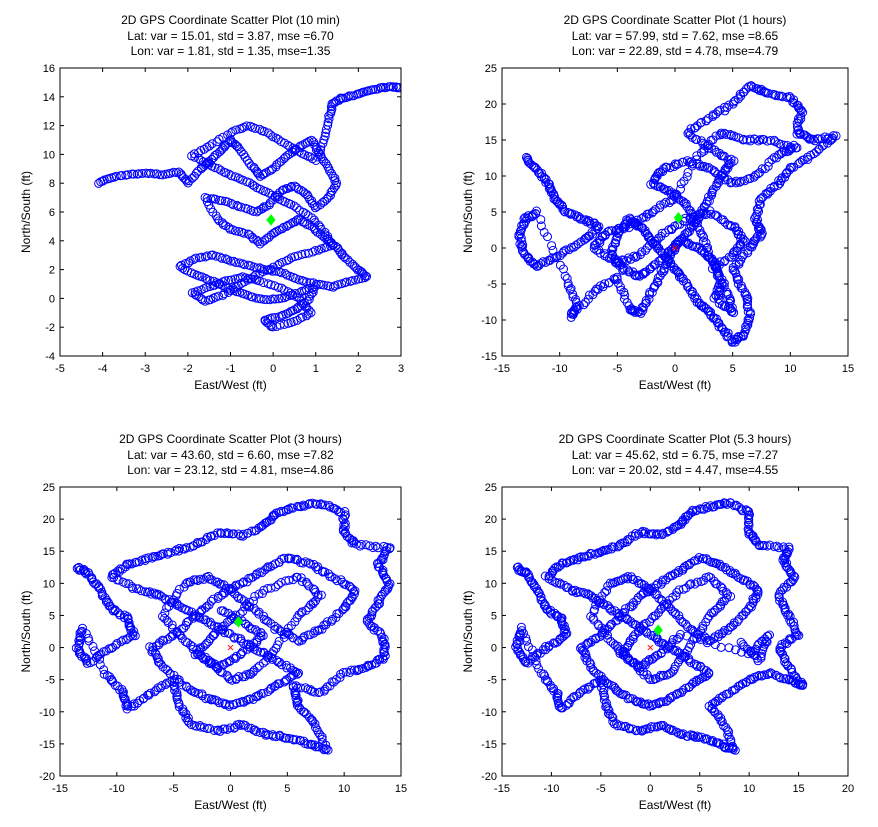 This screenshot has width=878, height=827. I want to click on y-tick-label: 16, so click(49, 69).